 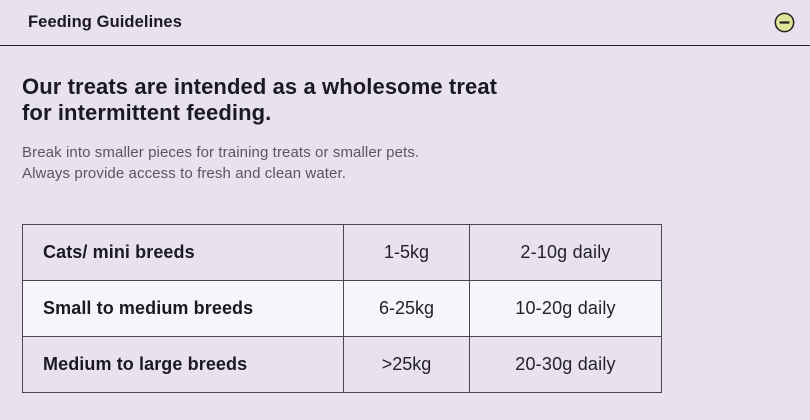 I want to click on weight-cell: 1-5kg, so click(x=406, y=252).